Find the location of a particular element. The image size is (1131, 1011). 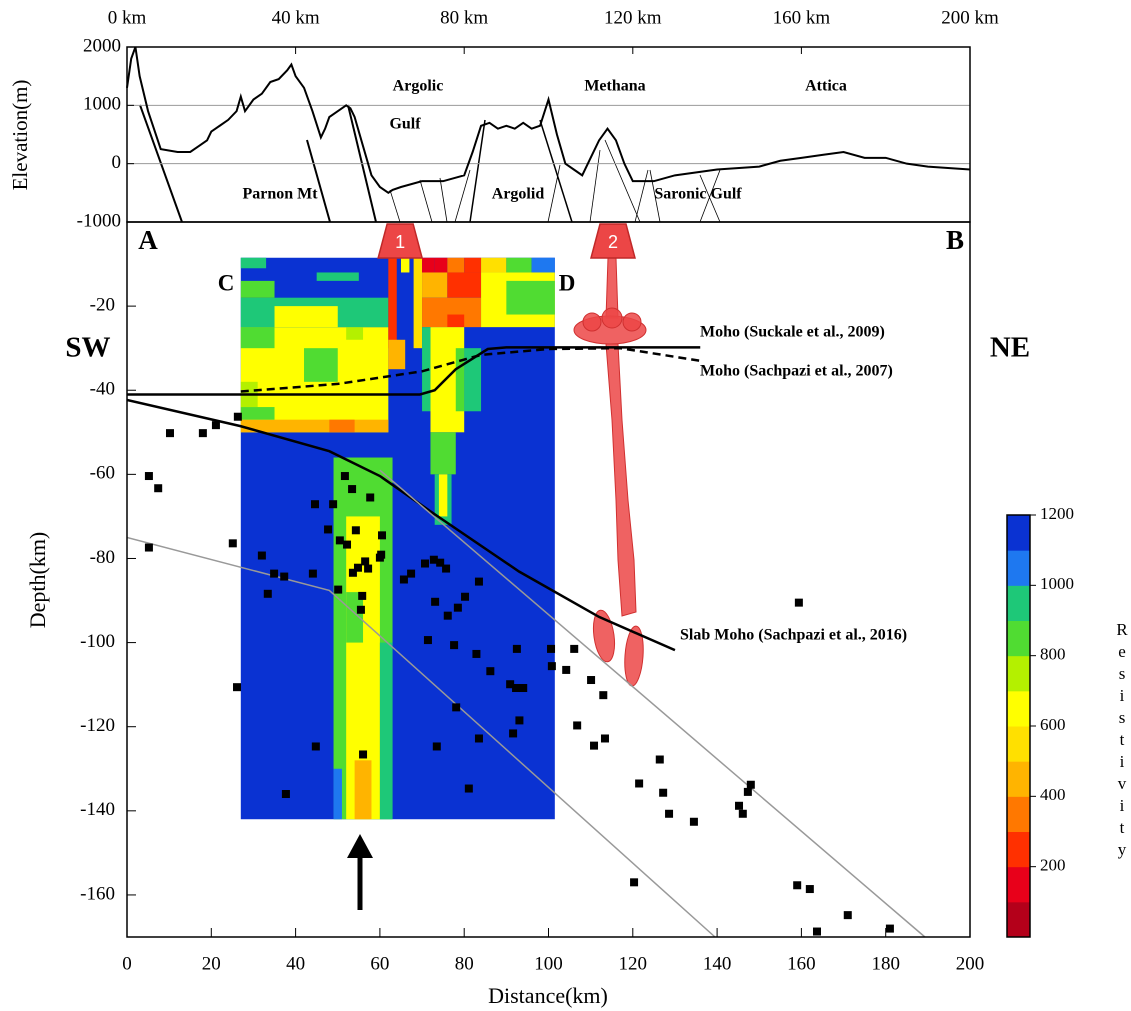

x-axis-label: Distance(km) is located at coordinates (548, 995).